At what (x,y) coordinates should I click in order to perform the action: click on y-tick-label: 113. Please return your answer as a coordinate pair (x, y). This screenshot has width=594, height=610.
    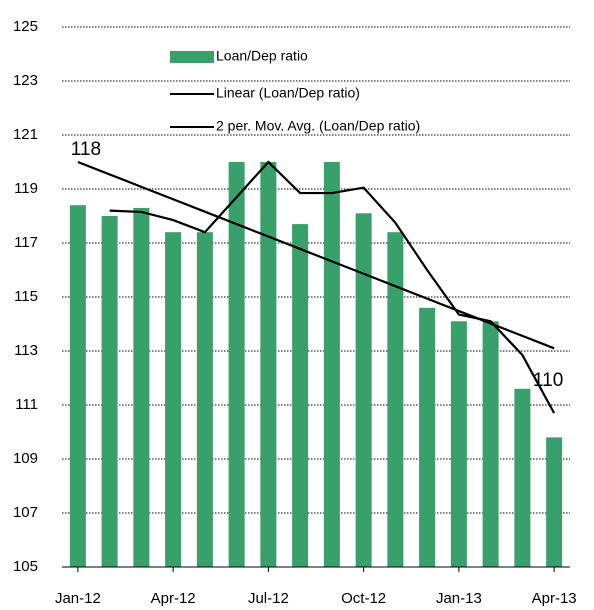
    Looking at the image, I should click on (26, 350).